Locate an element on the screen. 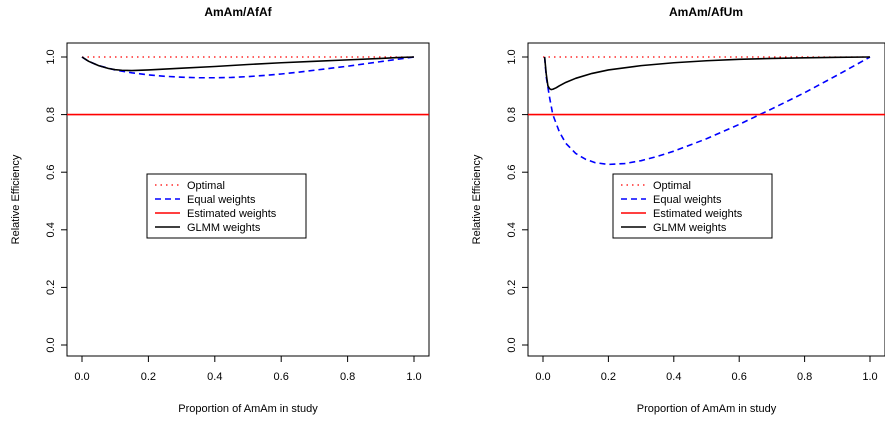 This screenshot has width=885, height=423. chart-title: AmAm/AfAf is located at coordinates (238, 12).